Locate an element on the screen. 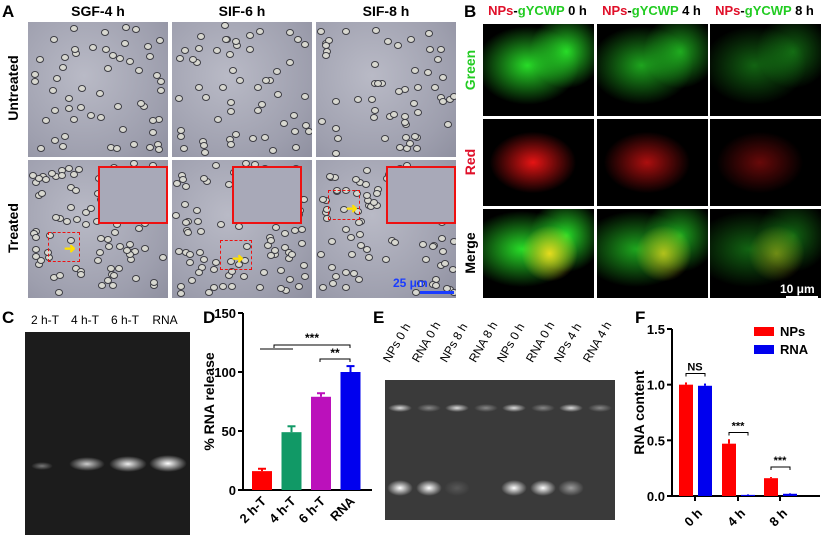 The width and height of the screenshot is (824, 535). panel-a-label: A is located at coordinates (8, 11).